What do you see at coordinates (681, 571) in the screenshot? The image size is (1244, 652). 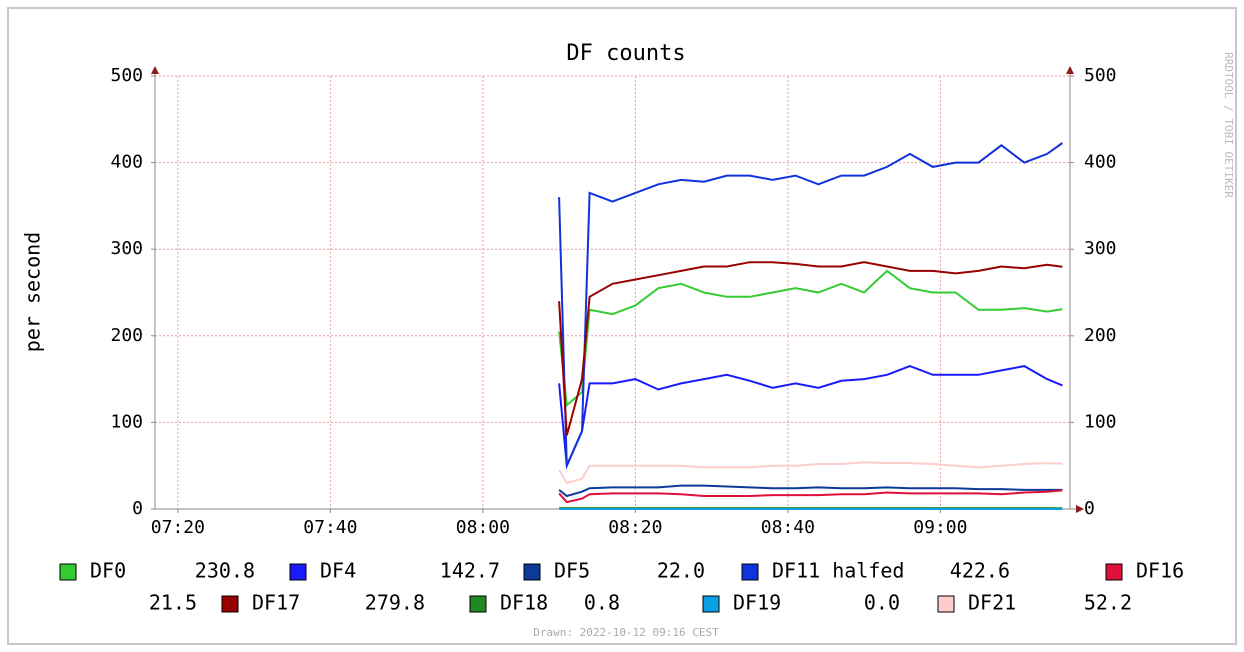 I see `legend-value: 22.0` at bounding box center [681, 571].